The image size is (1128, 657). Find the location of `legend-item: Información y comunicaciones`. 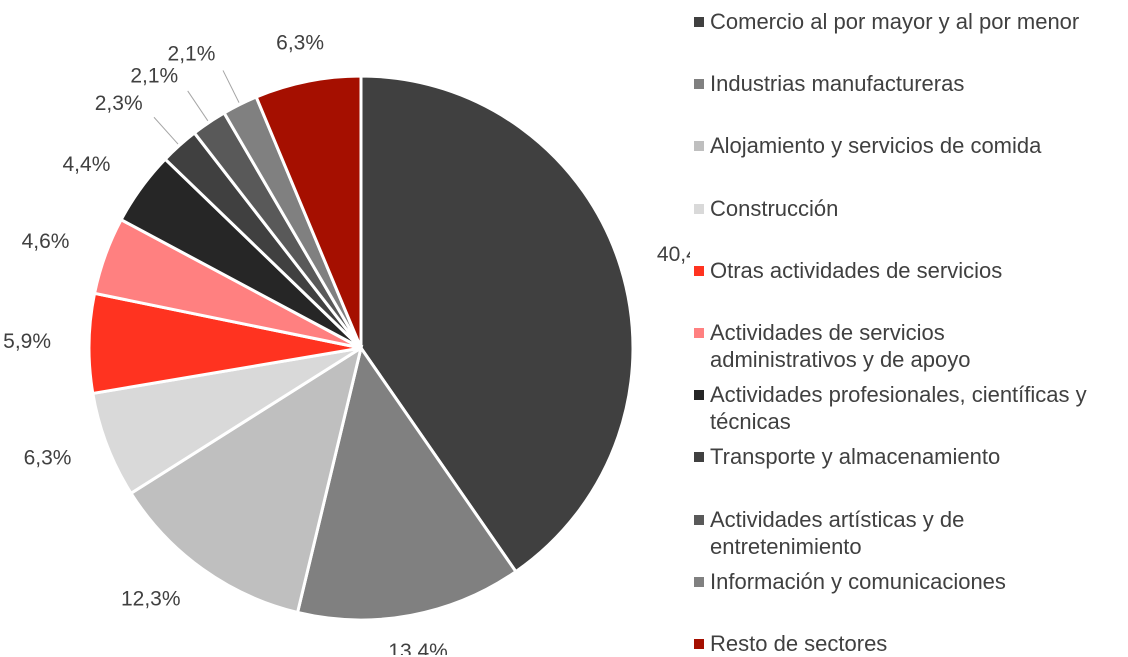

legend-item: Información y comunicaciones is located at coordinates (894, 581).